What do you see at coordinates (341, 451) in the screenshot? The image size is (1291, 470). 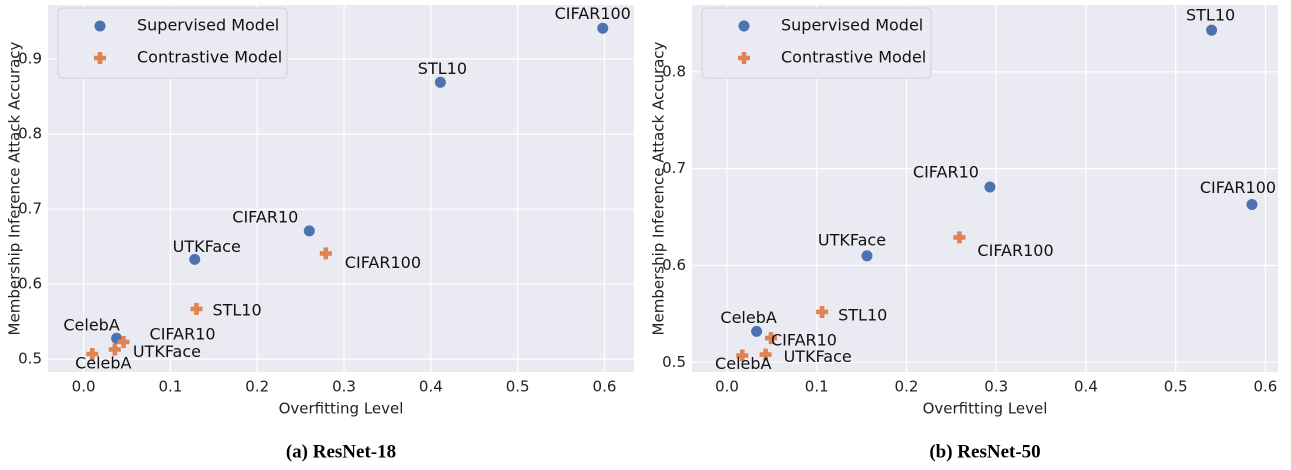 I see `caption: (a) ResNet-18` at bounding box center [341, 451].